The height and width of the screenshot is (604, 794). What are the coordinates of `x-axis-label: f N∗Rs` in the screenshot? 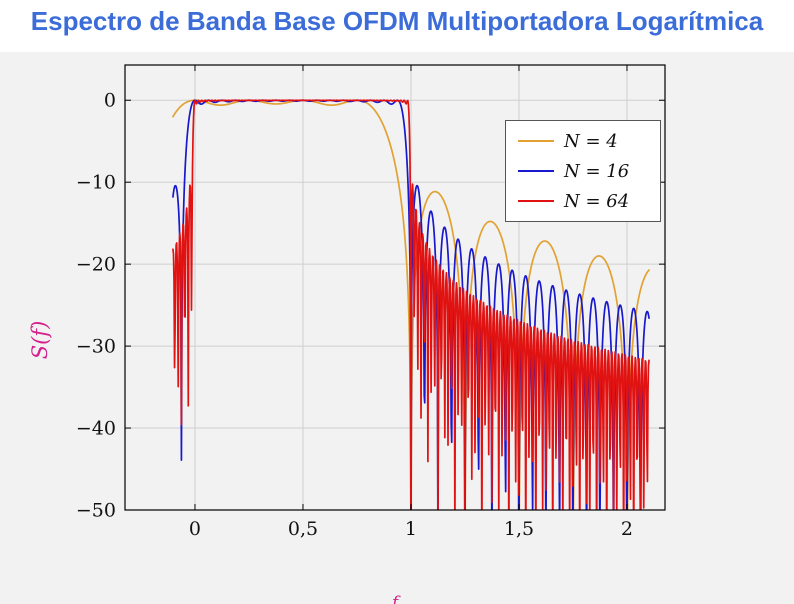 It's located at (395, 598).